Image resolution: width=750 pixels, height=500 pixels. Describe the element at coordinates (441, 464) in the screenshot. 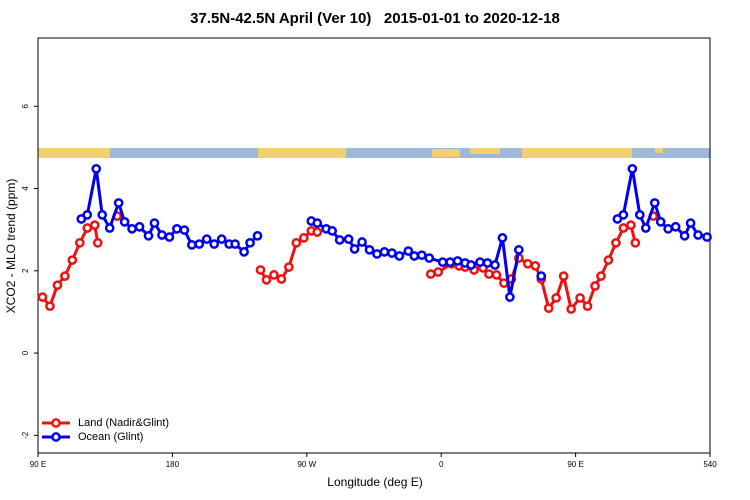

I see `x-tick-label: 0` at that location.